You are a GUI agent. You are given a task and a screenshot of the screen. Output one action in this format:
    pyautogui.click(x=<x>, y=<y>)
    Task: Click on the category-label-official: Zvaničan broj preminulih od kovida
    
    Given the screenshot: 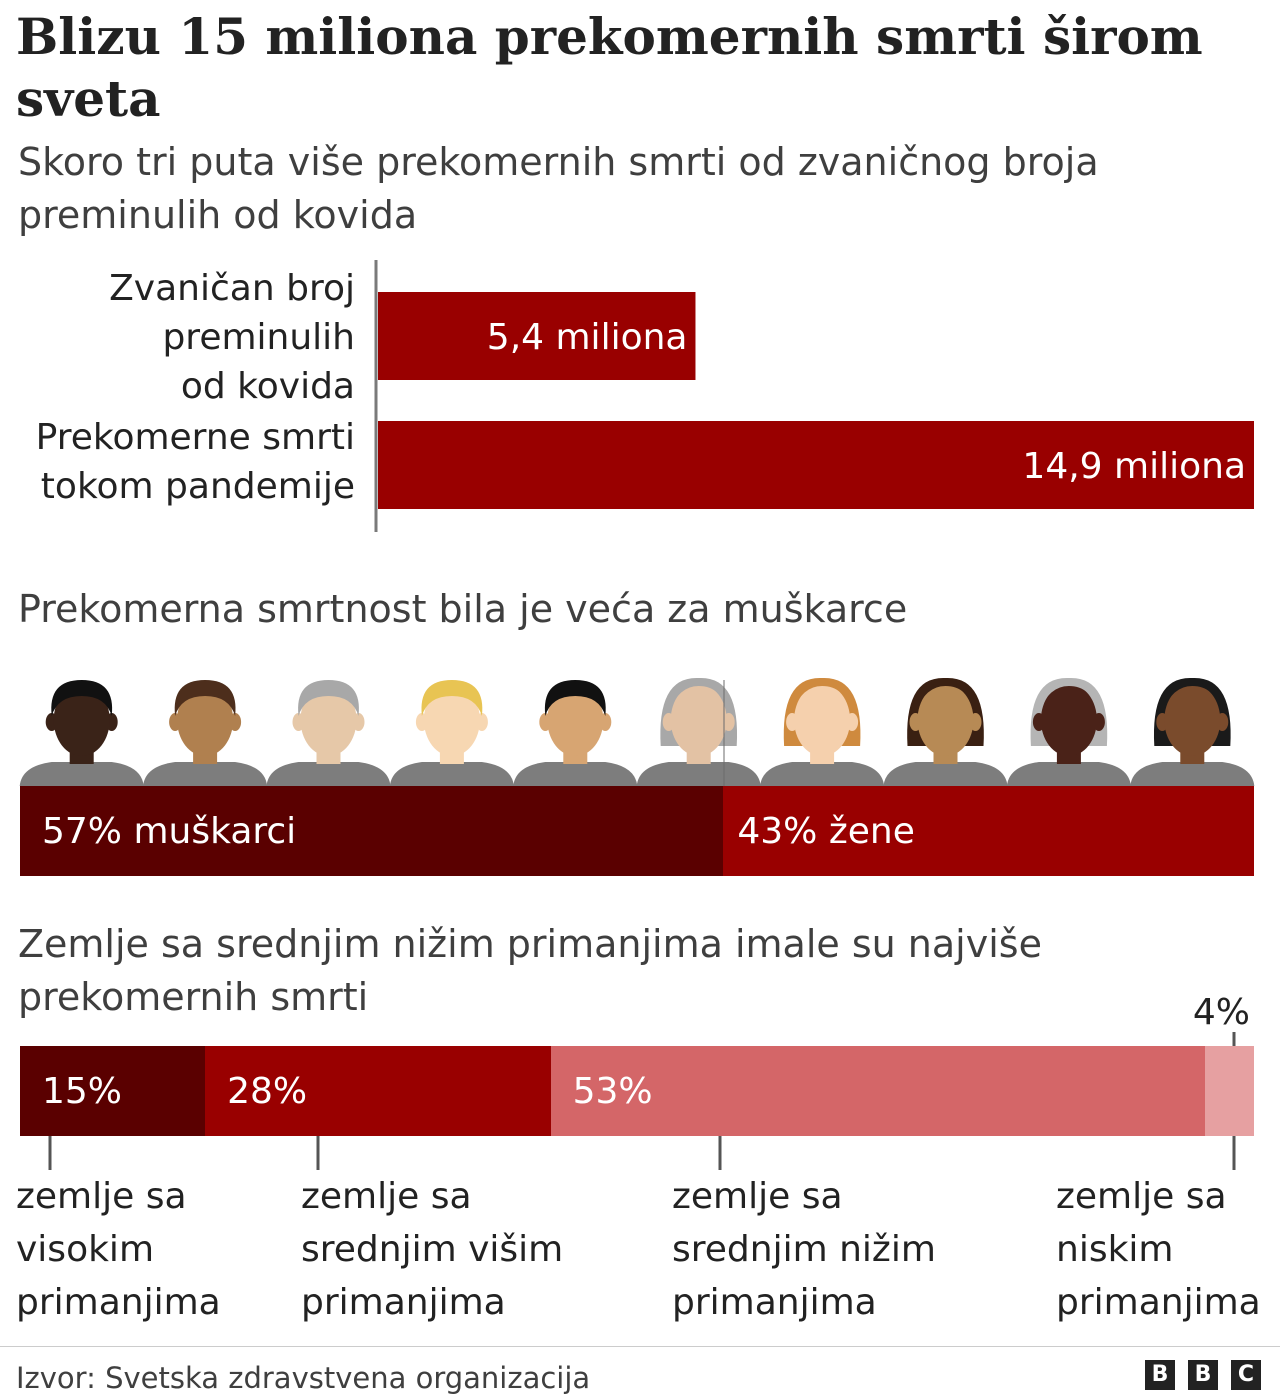 What is the action you would take?
    pyautogui.click(x=232, y=337)
    